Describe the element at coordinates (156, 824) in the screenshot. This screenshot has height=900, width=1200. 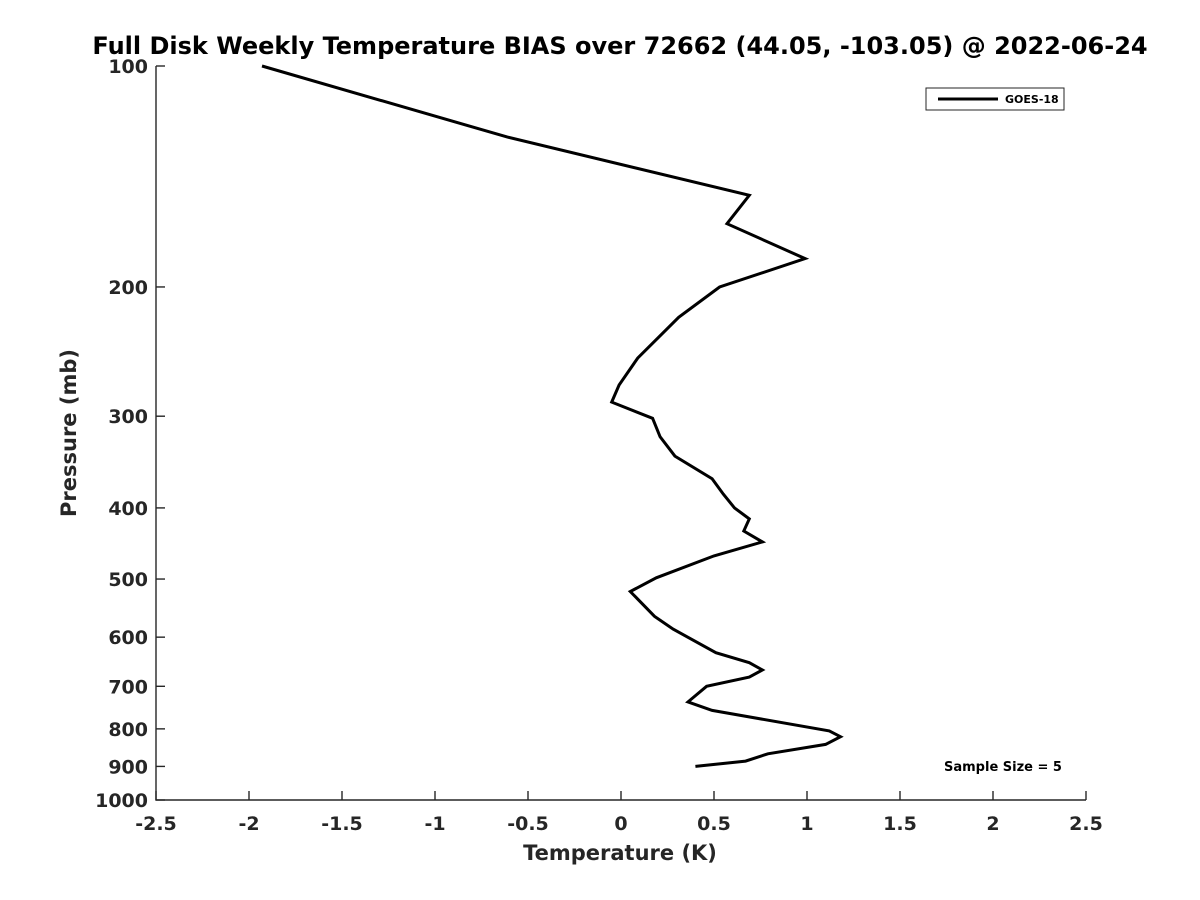
I see `x-tick-label: -2.5` at that location.